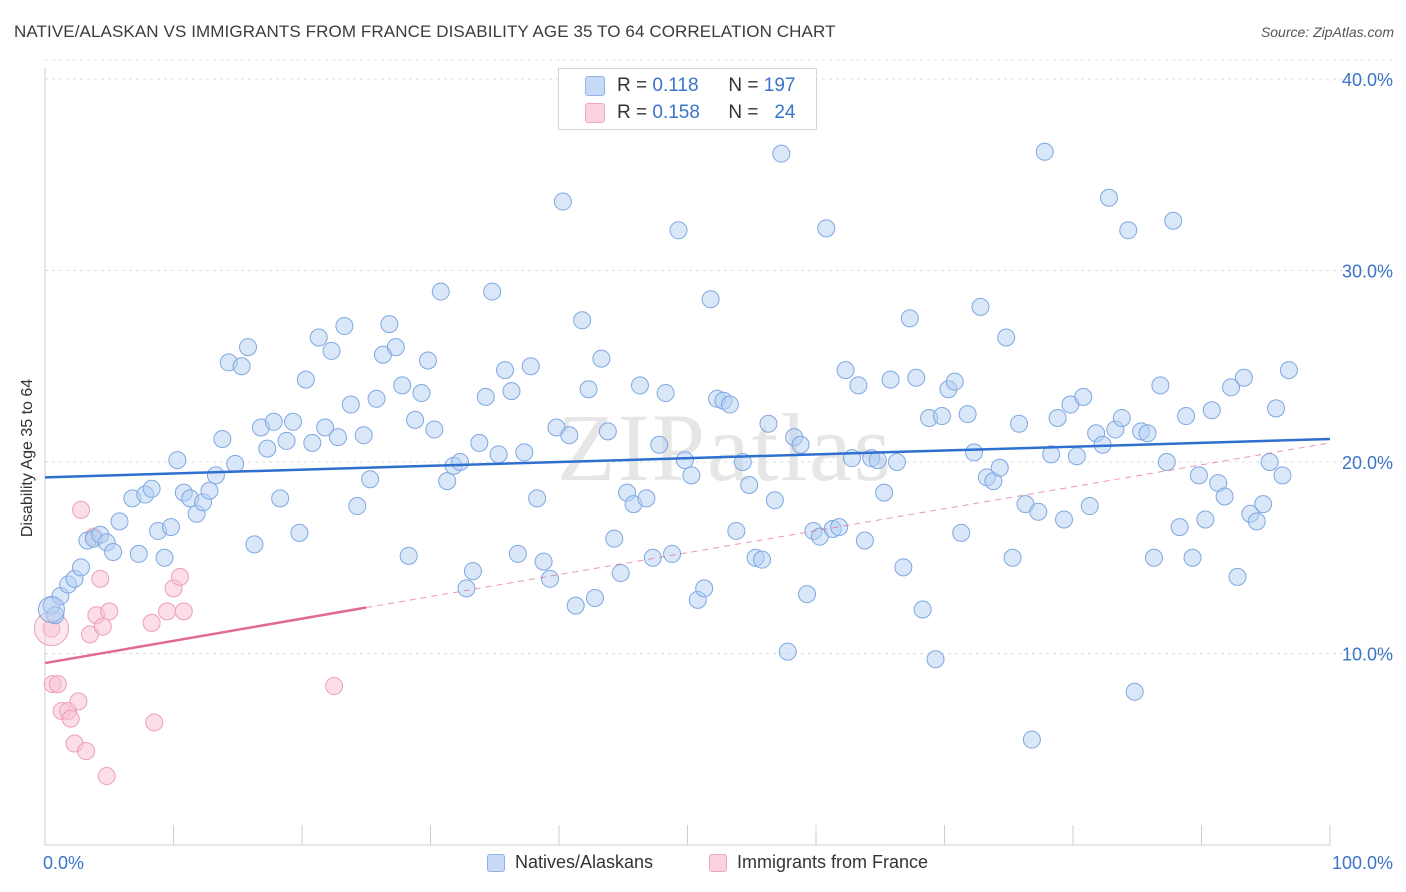 The width and height of the screenshot is (1406, 892). Describe the element at coordinates (1327, 32) in the screenshot. I see `chart-source: Source: ZipAtlas.com` at that location.